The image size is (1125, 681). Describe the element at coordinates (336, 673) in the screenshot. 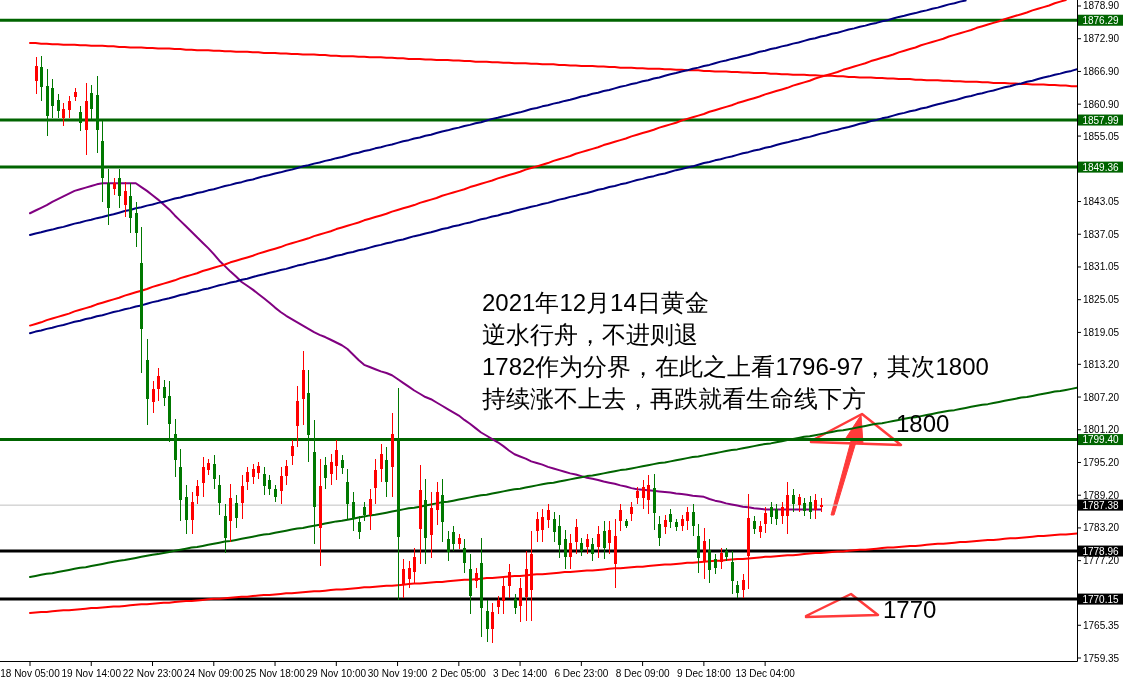

I see `x-tick-label: 29 Nov 10:00` at that location.